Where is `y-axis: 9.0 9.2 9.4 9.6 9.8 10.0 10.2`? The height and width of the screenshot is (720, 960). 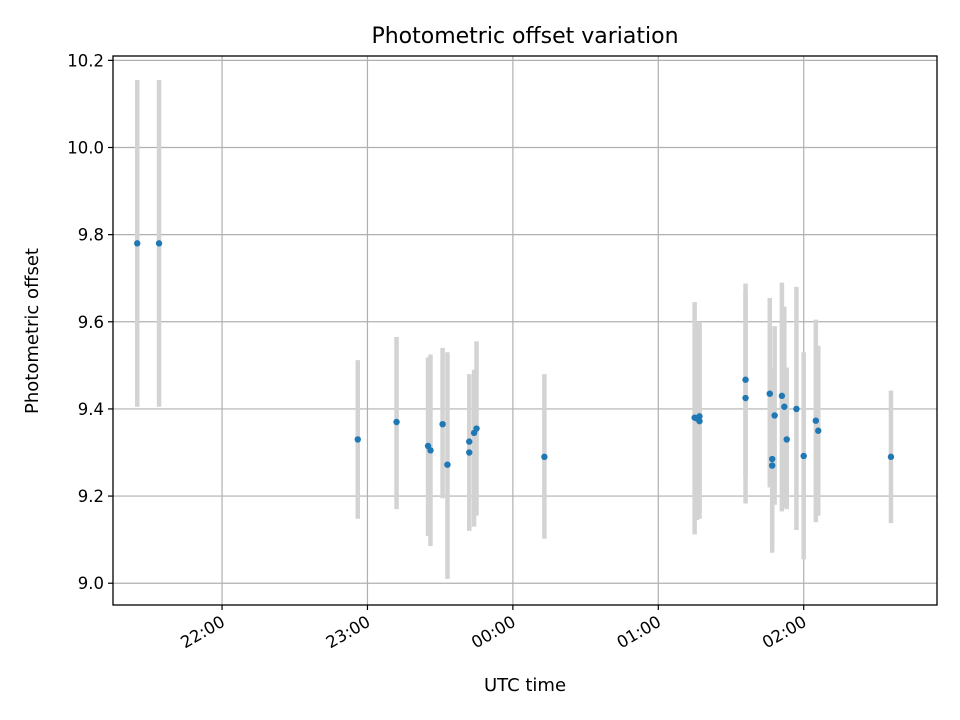
y-axis: 9.0 9.2 9.4 9.6 9.8 10.0 10.2 is located at coordinates (90, 322).